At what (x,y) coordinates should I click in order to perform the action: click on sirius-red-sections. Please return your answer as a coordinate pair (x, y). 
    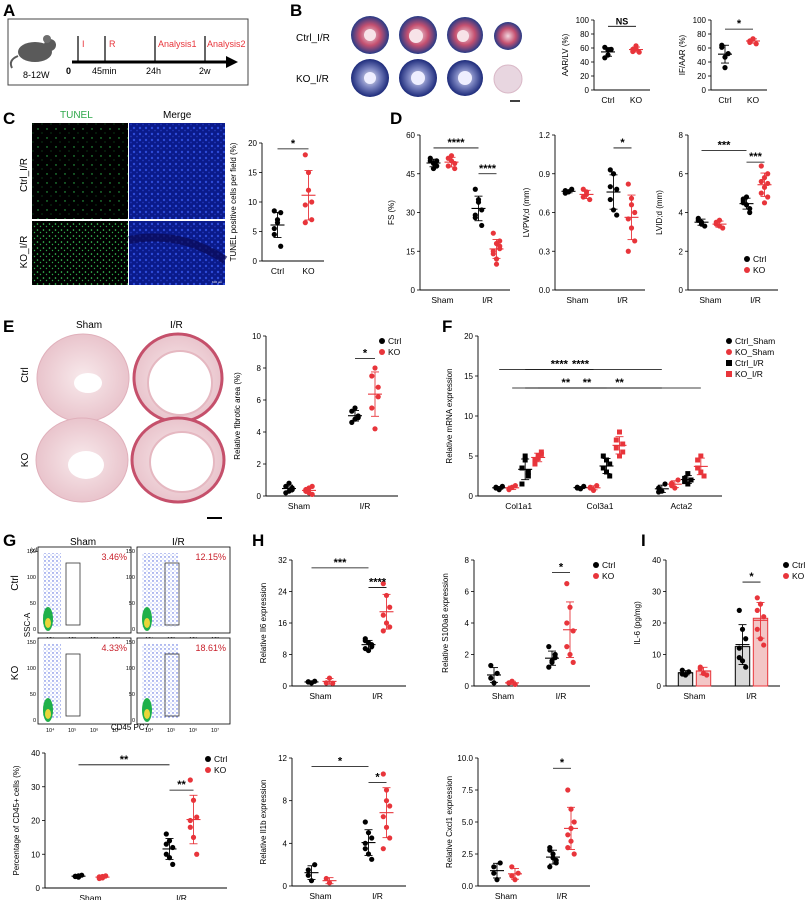
    Looking at the image, I should click on (130, 425).